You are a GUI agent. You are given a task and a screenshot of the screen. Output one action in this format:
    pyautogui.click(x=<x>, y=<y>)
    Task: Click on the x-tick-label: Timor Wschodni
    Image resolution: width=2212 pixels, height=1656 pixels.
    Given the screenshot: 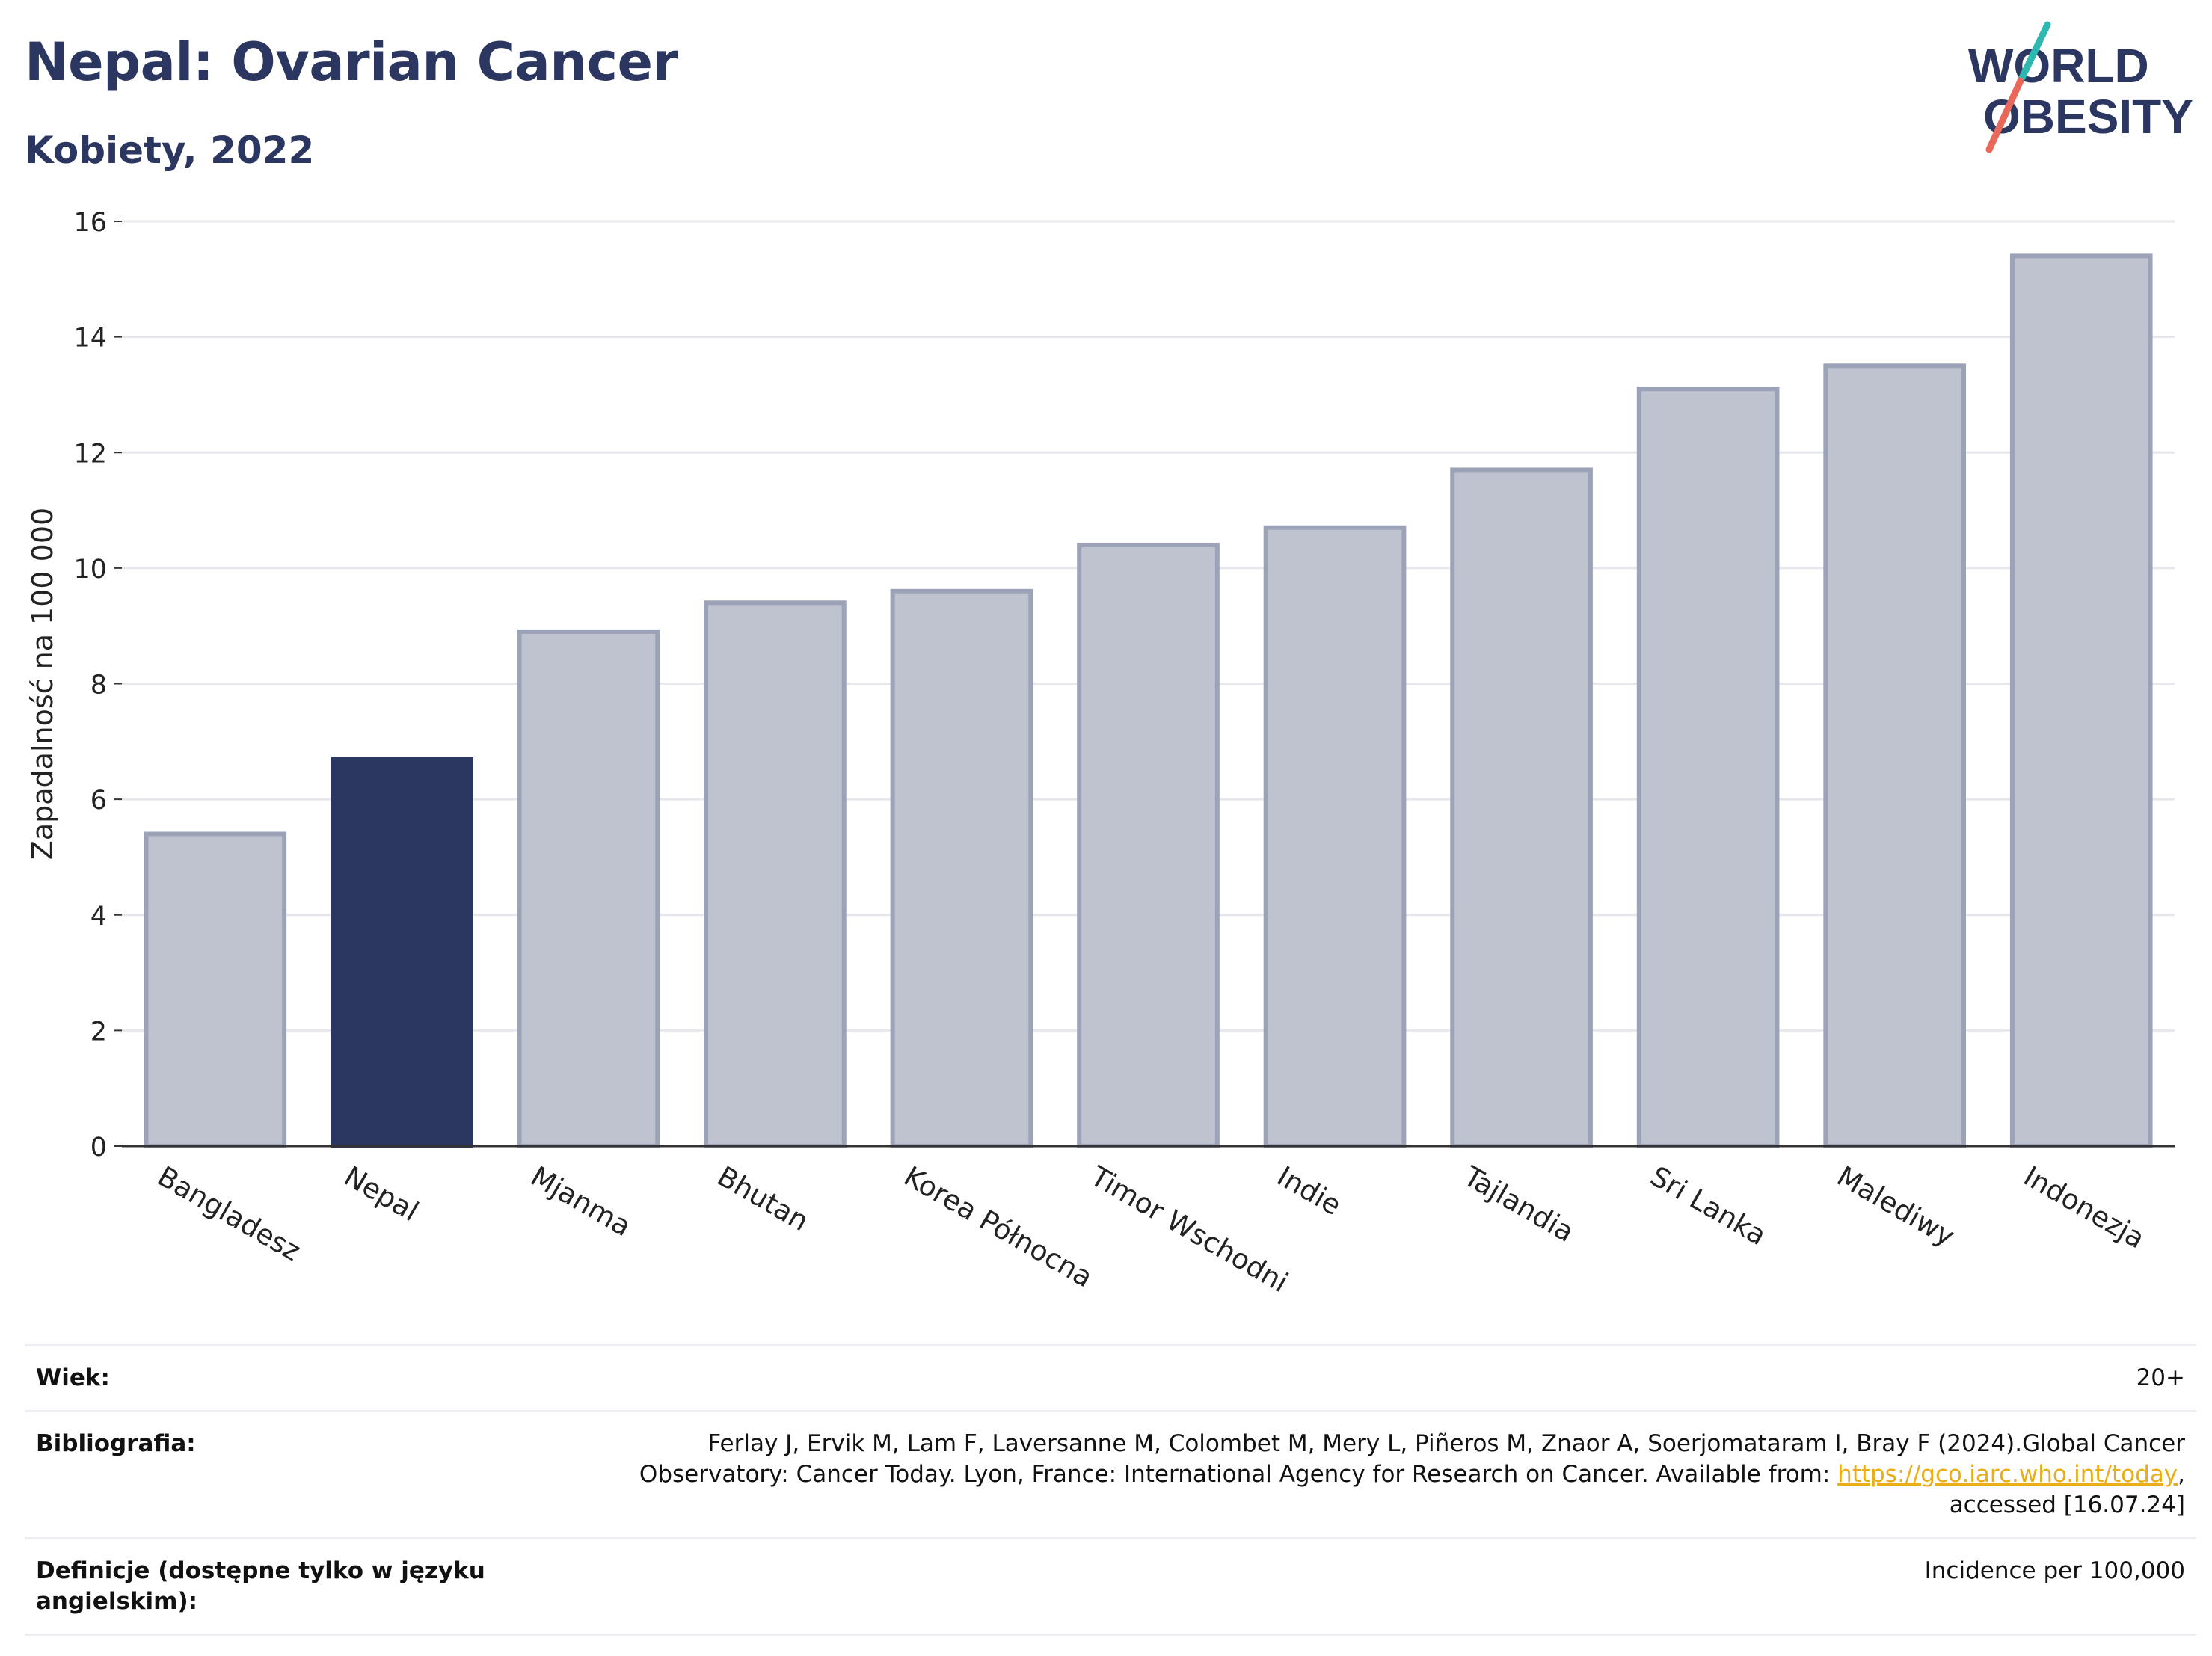 What is the action you would take?
    pyautogui.click(x=1188, y=1229)
    